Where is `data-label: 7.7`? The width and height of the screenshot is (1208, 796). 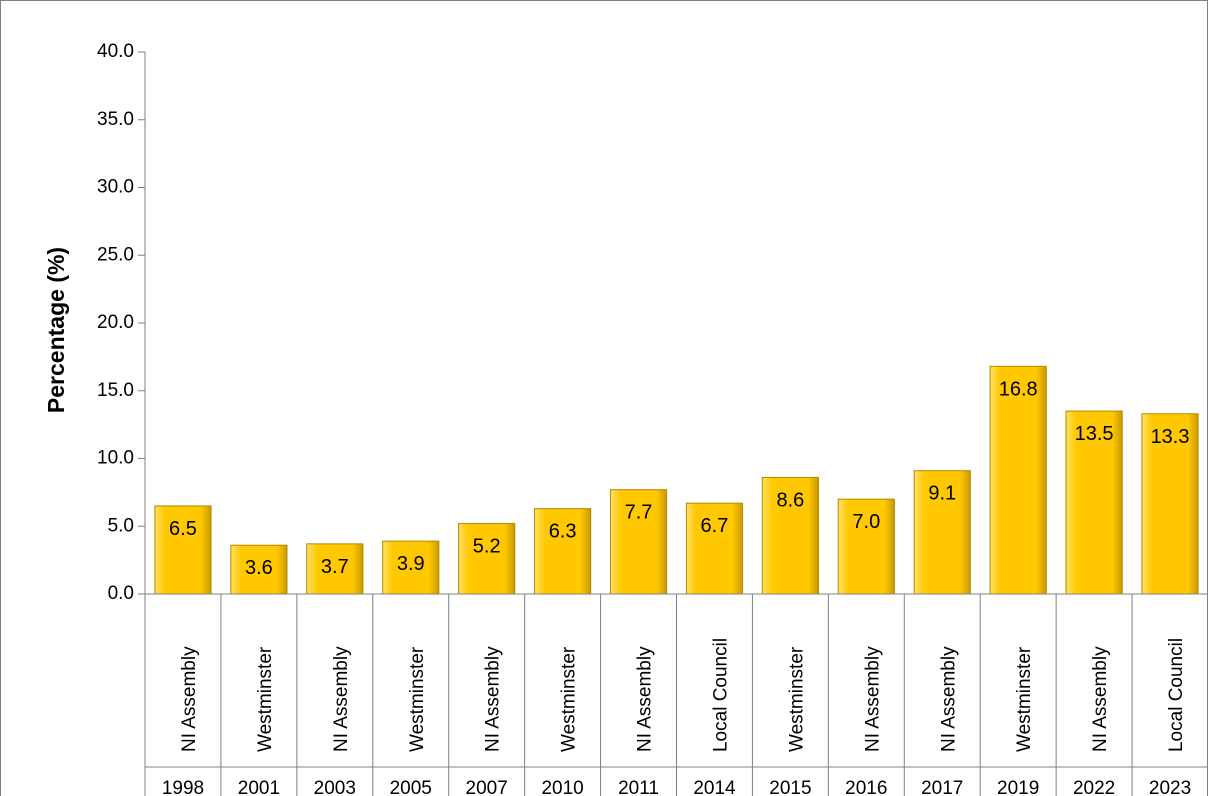 data-label: 7.7 is located at coordinates (639, 513).